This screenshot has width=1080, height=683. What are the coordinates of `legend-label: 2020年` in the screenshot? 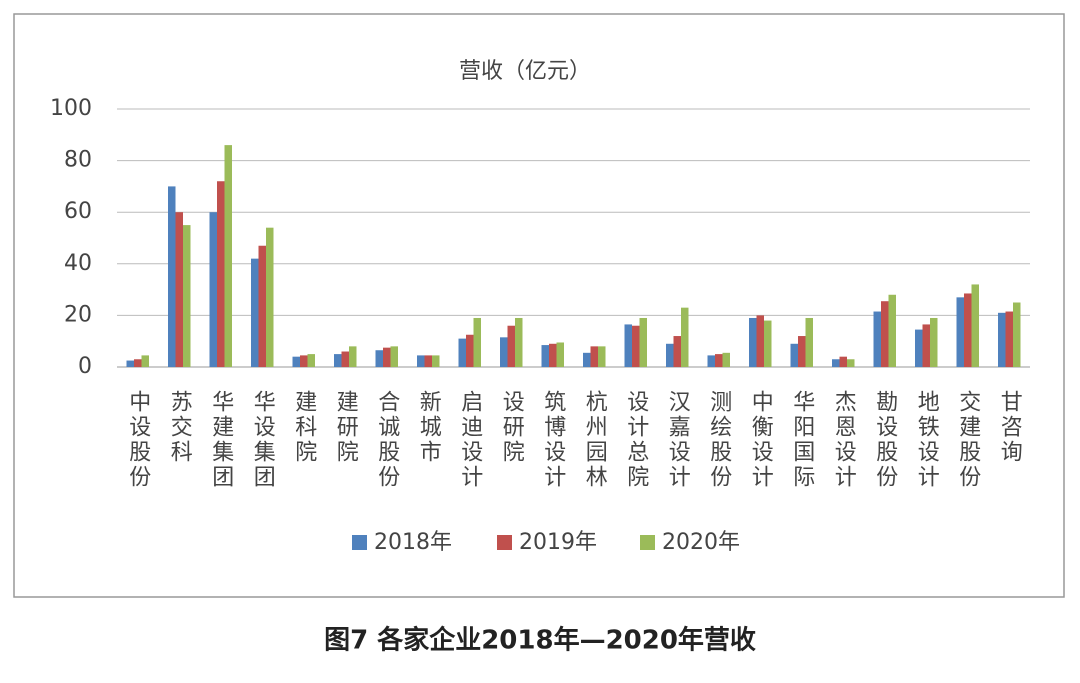 It's located at (701, 542).